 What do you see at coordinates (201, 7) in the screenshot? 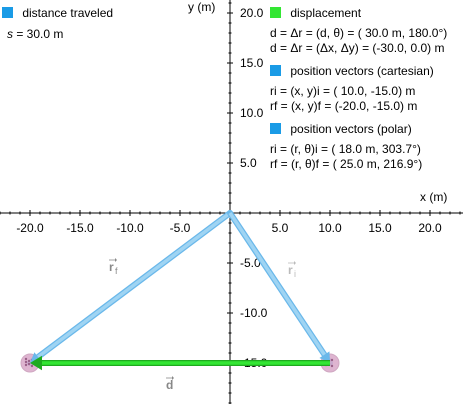
I see `y-axis-label: y (m)` at bounding box center [201, 7].